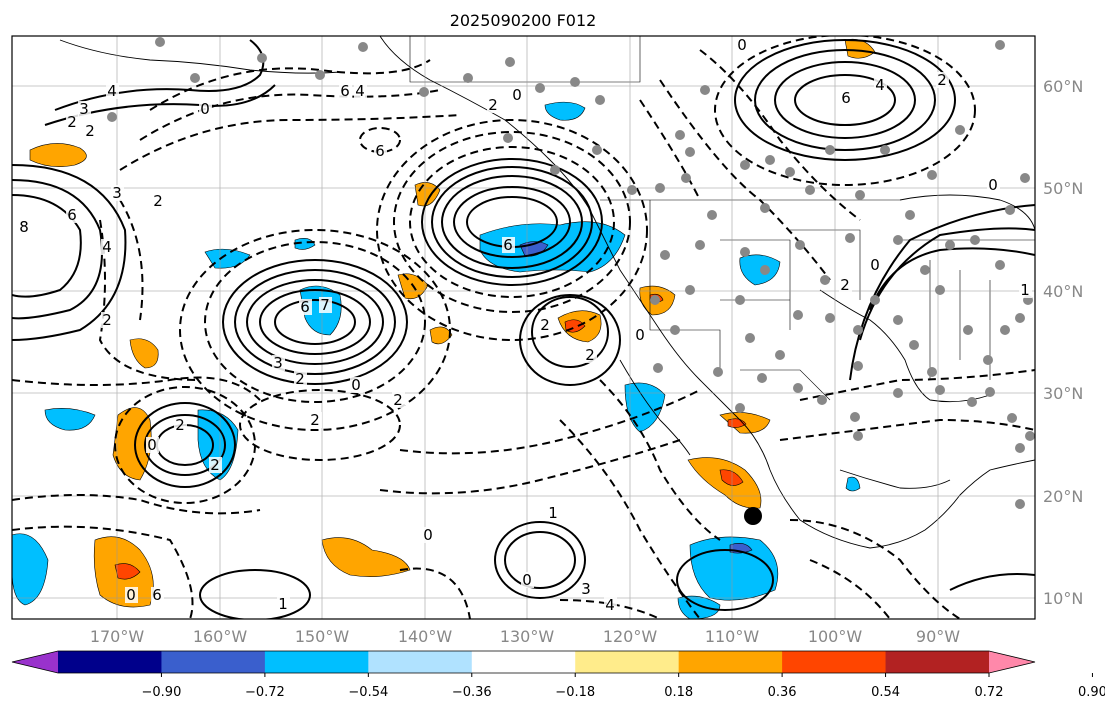  I want to click on colorbar-tick-label: −0.72, so click(265, 692).